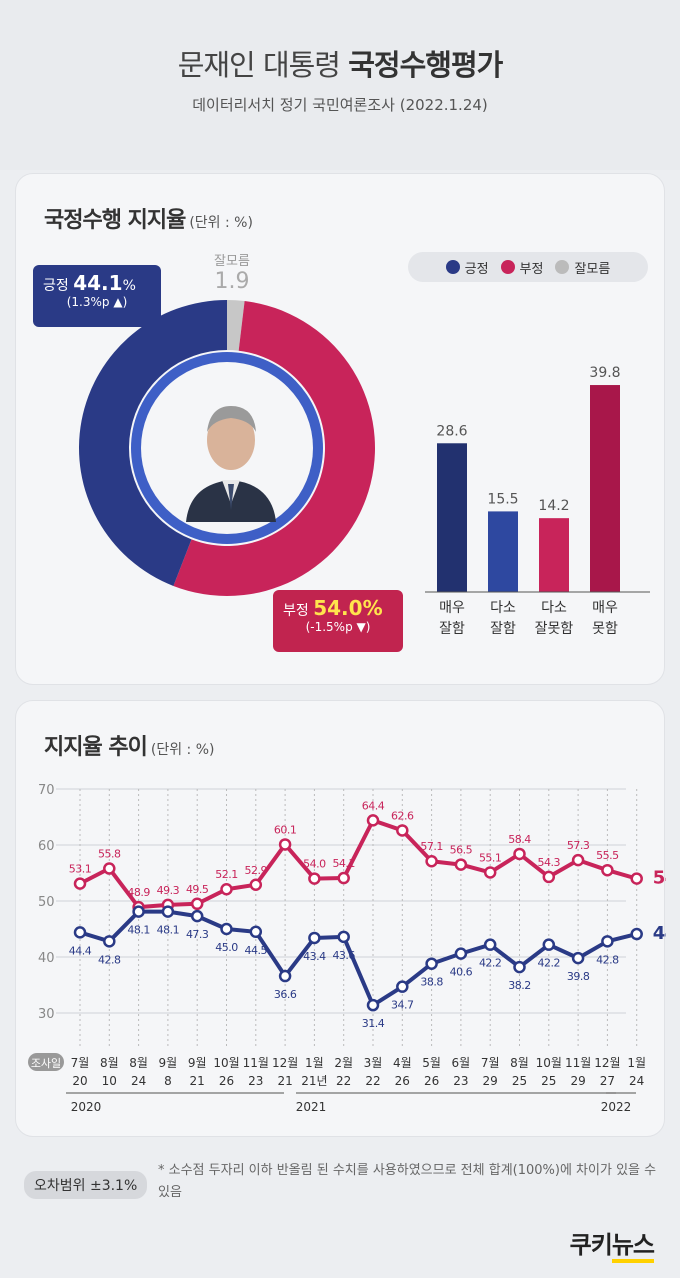 The image size is (680, 1278). What do you see at coordinates (402, 1063) in the screenshot?
I see `x-tick-top: 4월` at bounding box center [402, 1063].